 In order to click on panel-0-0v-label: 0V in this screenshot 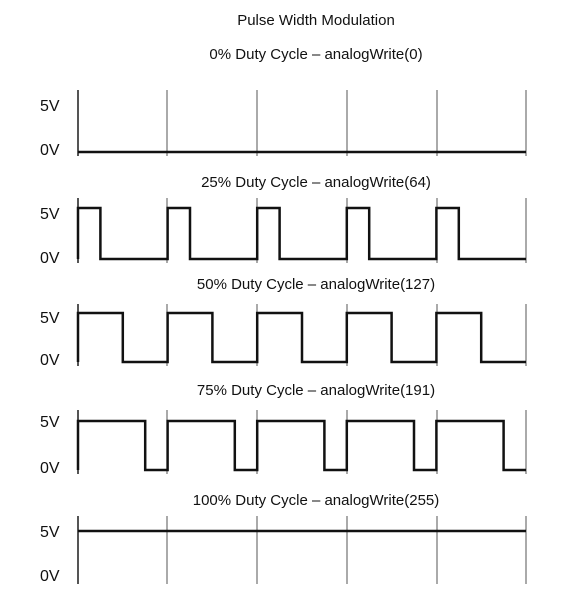, I will do `click(50, 150)`.